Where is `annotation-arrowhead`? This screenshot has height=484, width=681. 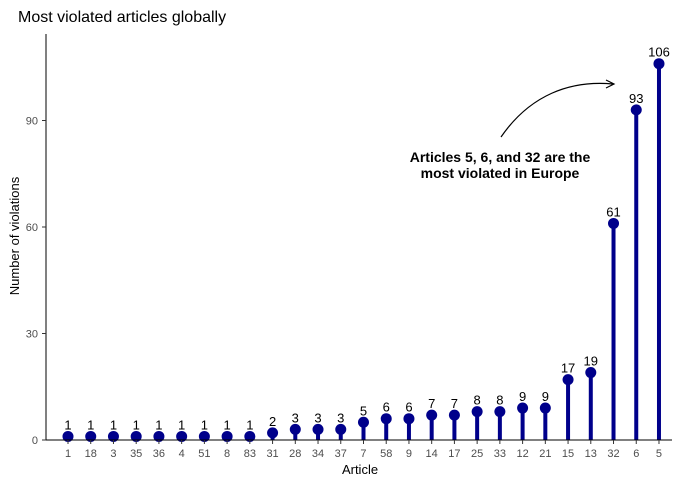 annotation-arrowhead is located at coordinates (610, 84).